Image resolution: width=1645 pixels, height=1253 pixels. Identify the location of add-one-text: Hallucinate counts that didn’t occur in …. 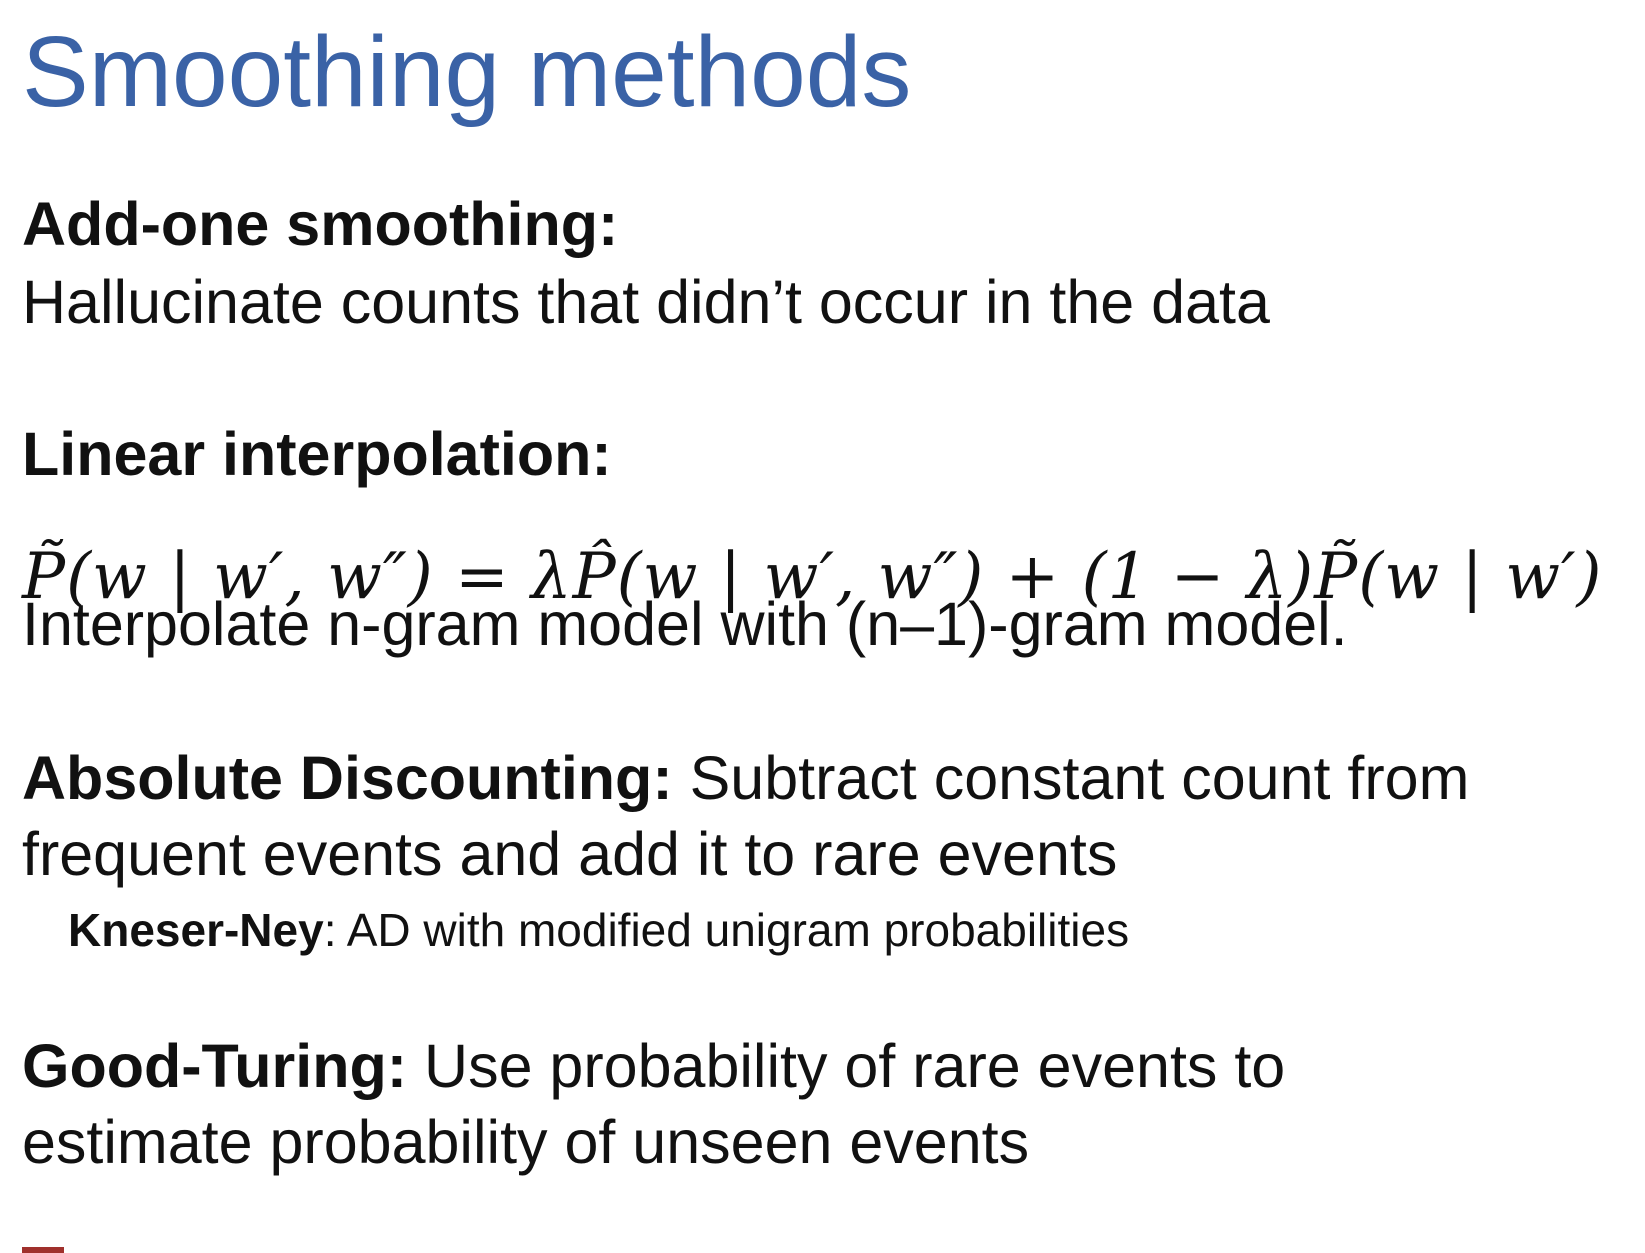
(646, 302).